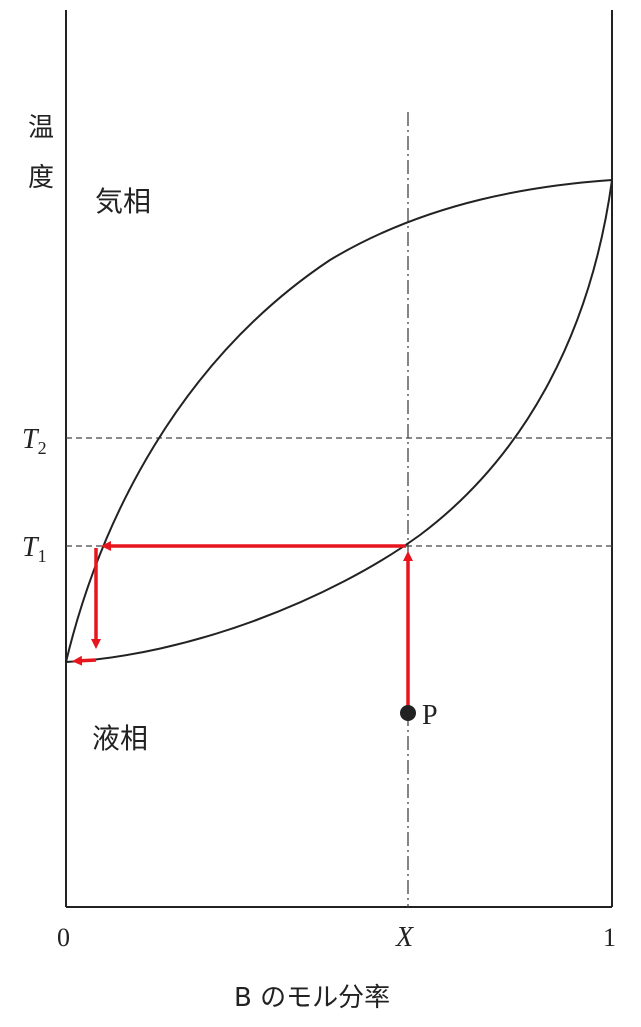 This screenshot has height=1027, width=641. I want to click on y-axis-label-char-2: 度, so click(41, 178).